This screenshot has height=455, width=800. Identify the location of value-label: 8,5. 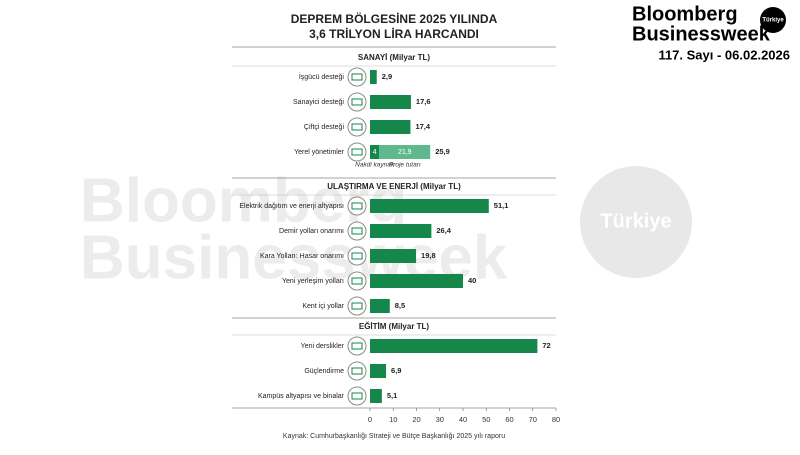
(400, 305).